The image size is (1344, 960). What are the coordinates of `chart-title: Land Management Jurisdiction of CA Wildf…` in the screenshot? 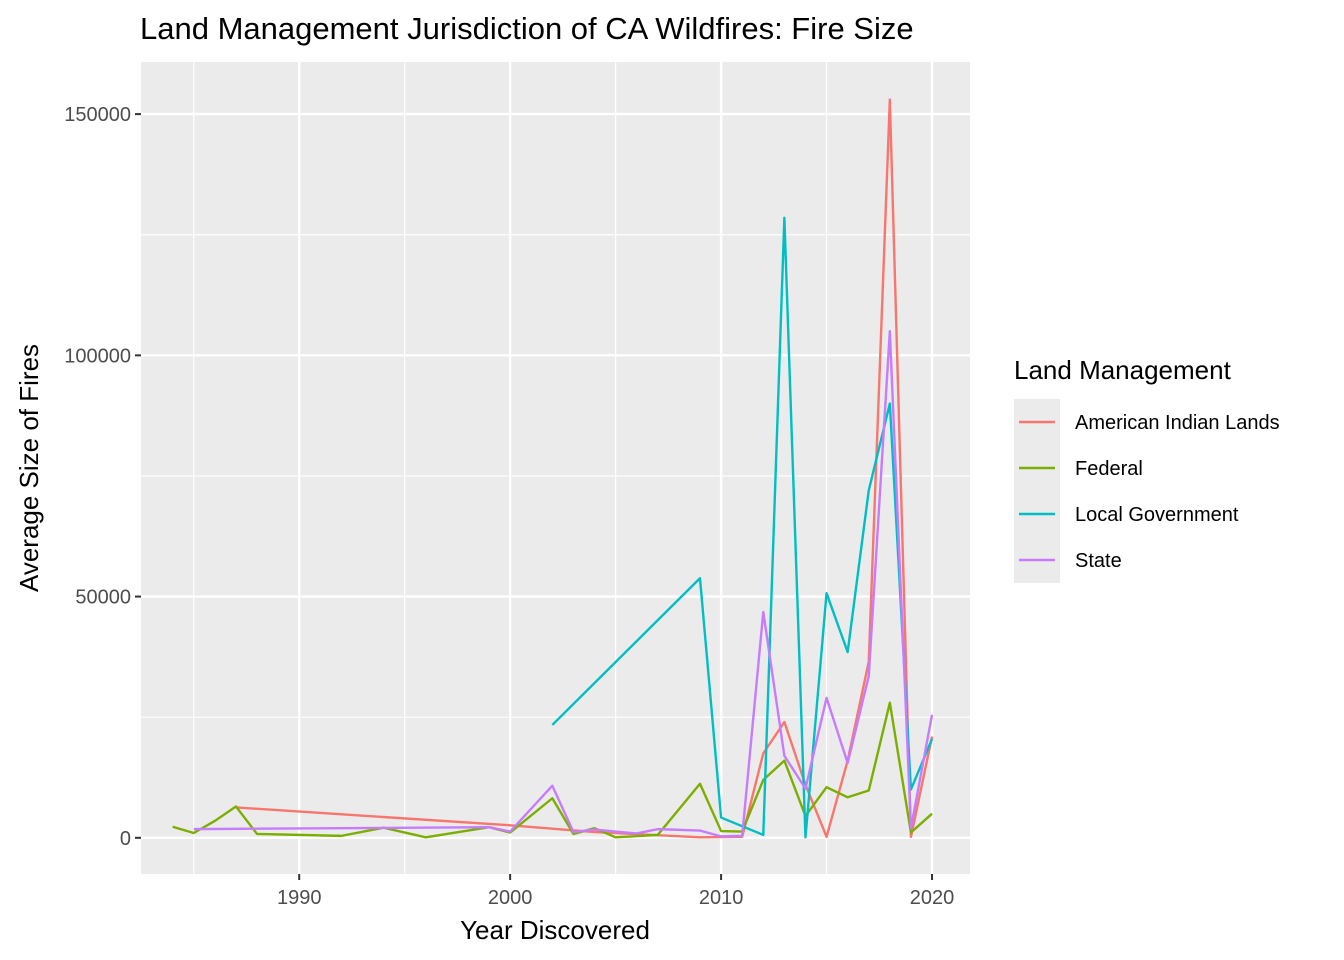 It's located at (527, 28).